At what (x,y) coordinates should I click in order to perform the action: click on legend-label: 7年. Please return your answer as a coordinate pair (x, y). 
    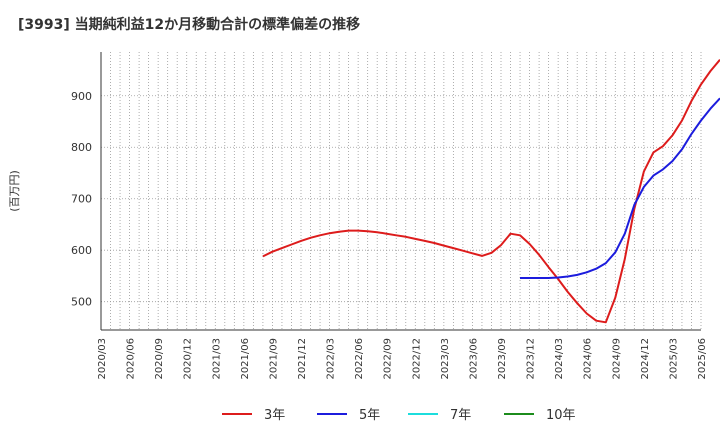
    Looking at the image, I should click on (460, 415).